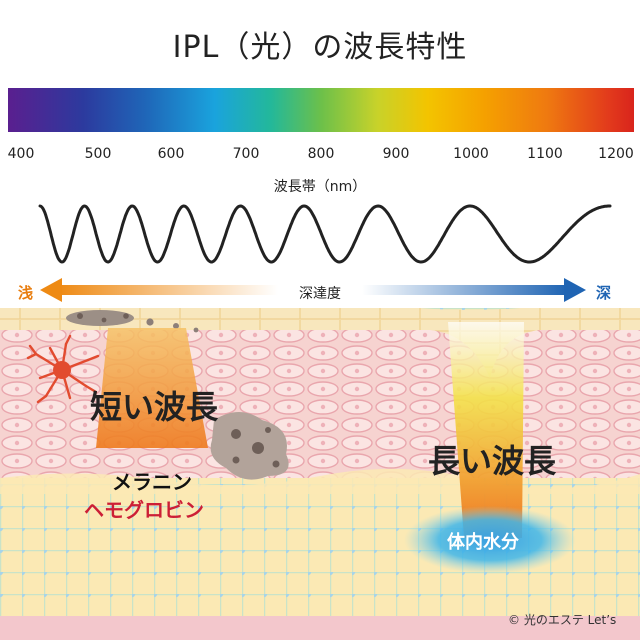  I want to click on wave-illustration, so click(325, 234).